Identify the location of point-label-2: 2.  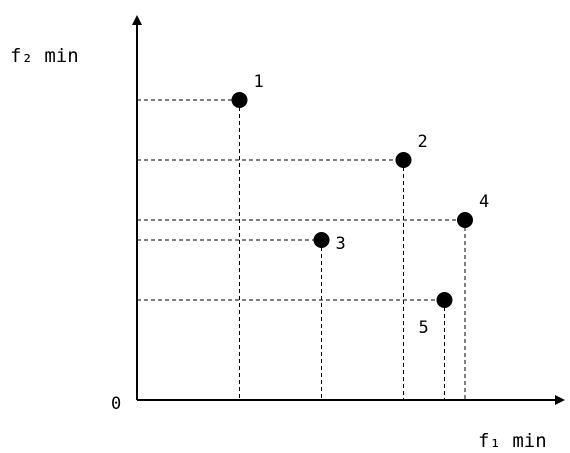
(423, 142).